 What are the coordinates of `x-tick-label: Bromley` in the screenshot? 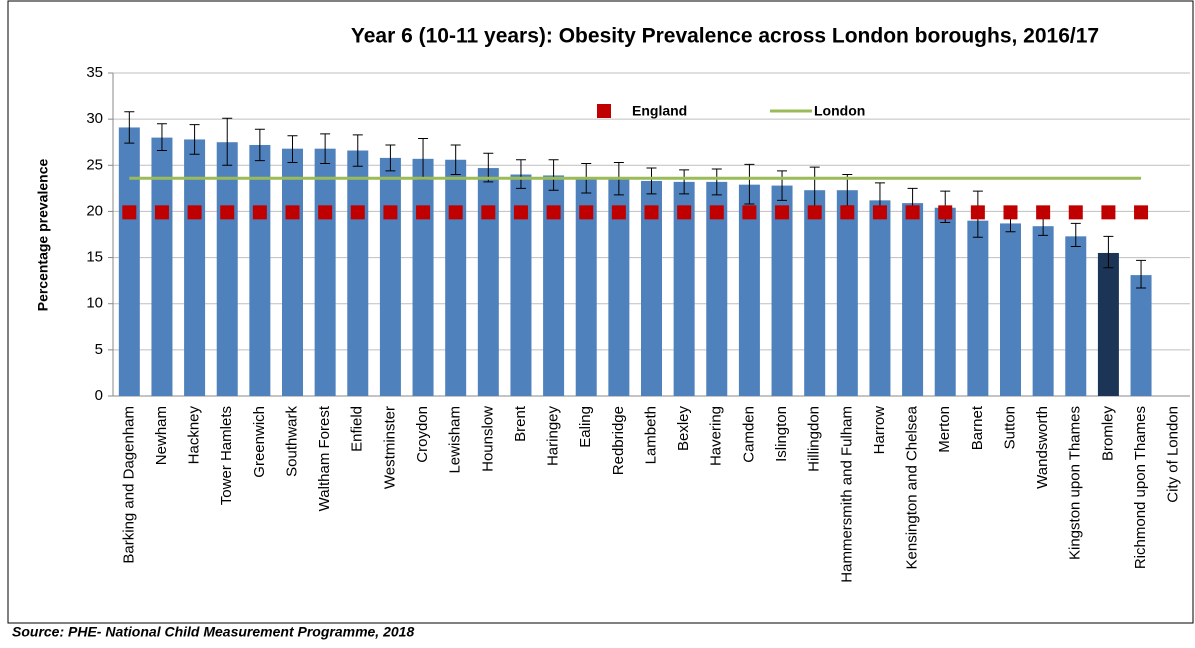 It's located at (1107, 434).